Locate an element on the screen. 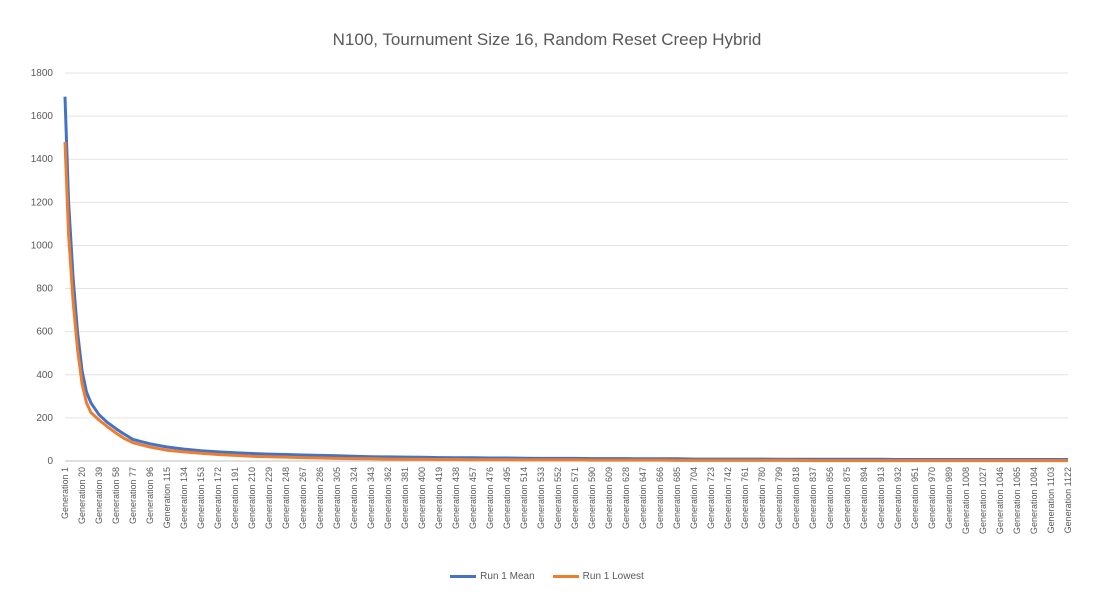  legend: Run 1 Mean Run 1 Lowest is located at coordinates (547, 576).